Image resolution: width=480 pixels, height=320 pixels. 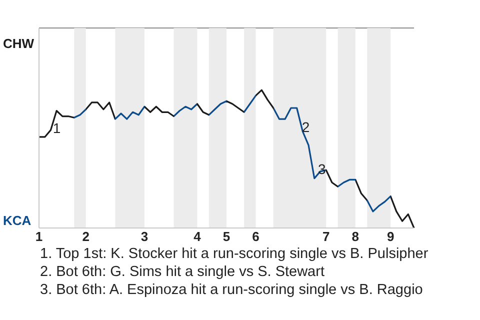 What do you see at coordinates (256, 236) in the screenshot?
I see `x-tick-label: 6` at bounding box center [256, 236].